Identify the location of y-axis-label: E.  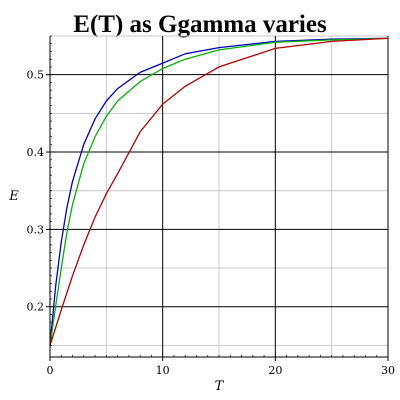
(13, 196).